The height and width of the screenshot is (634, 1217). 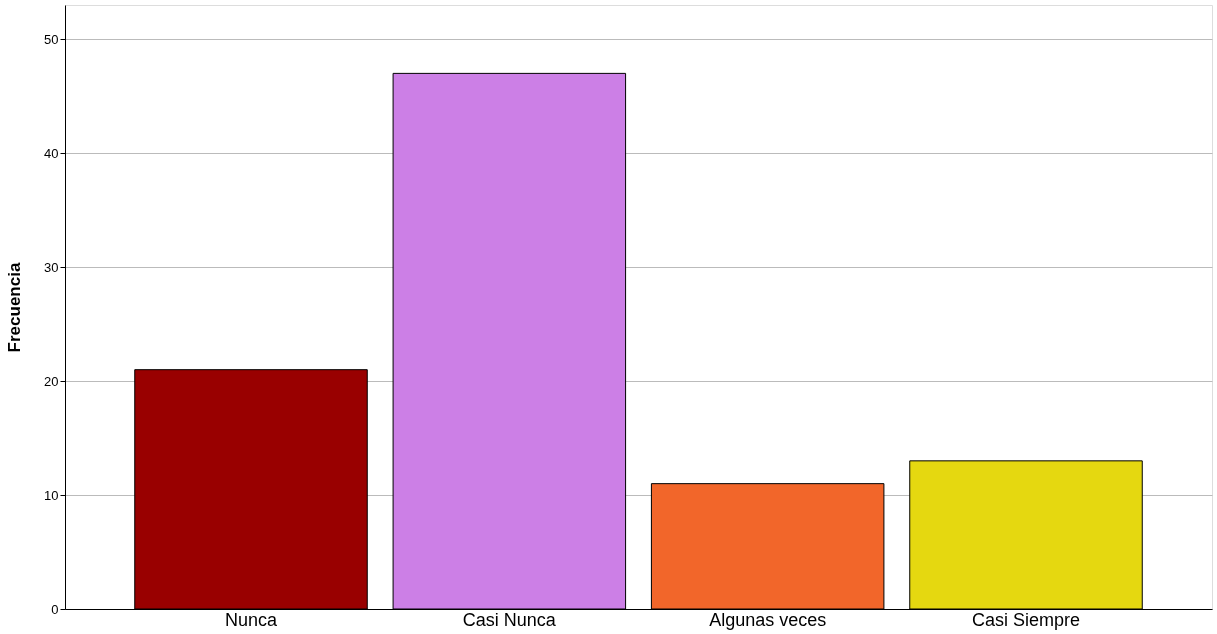 I want to click on y-tick-label: 30, so click(x=51, y=267).